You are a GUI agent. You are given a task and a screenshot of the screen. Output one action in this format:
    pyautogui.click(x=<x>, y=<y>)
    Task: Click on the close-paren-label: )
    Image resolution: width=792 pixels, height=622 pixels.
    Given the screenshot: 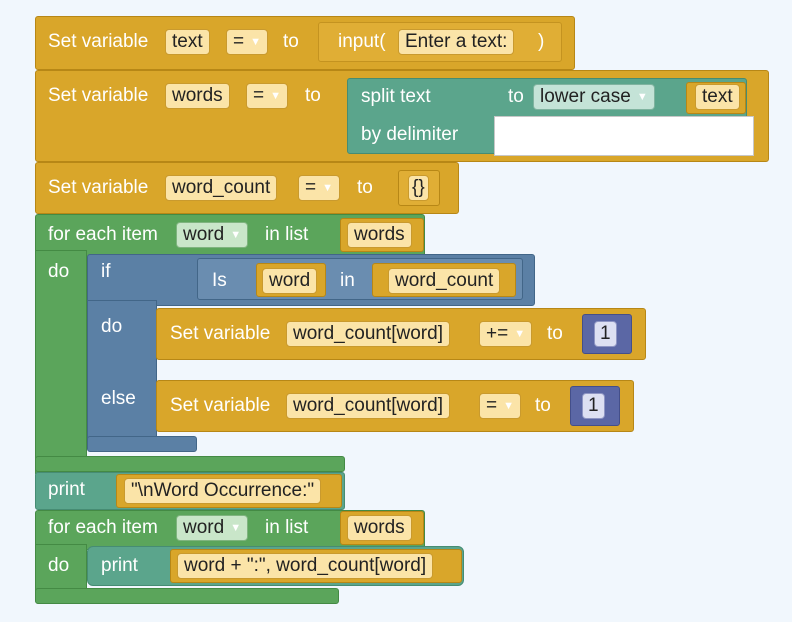 What is the action you would take?
    pyautogui.click(x=541, y=41)
    